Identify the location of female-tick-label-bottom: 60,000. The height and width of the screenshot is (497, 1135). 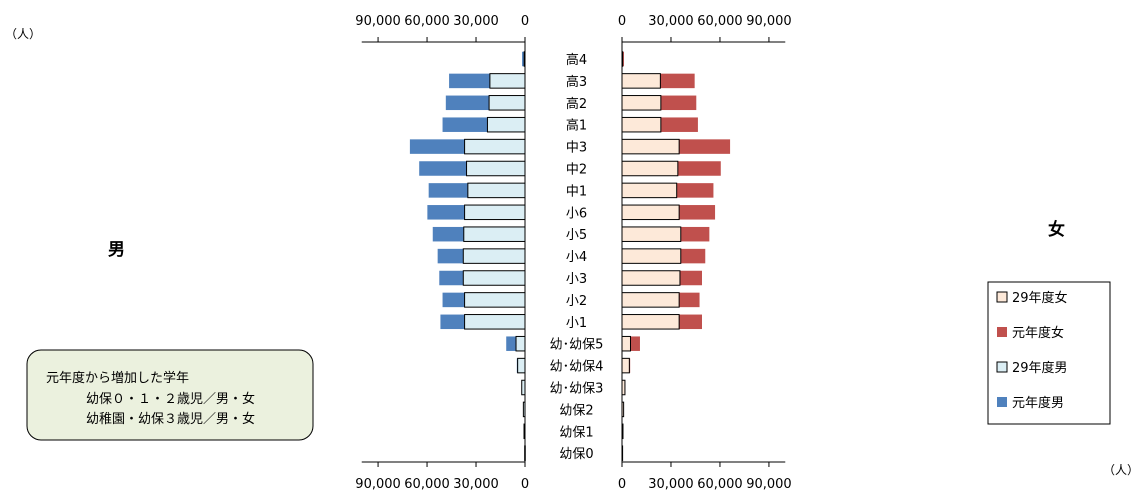
(720, 484).